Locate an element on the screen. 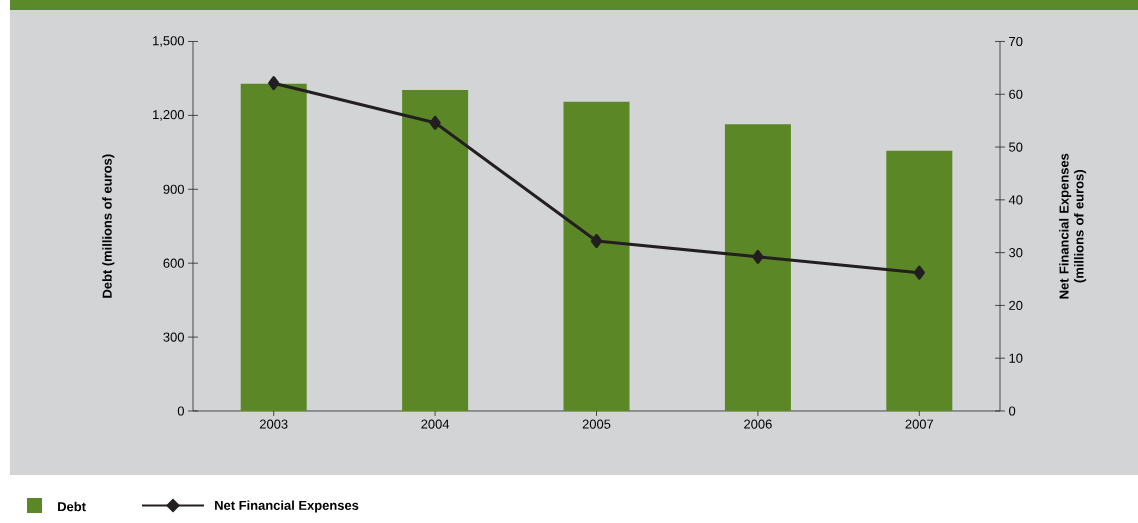  y2-tick-label: 30 is located at coordinates (1016, 253).